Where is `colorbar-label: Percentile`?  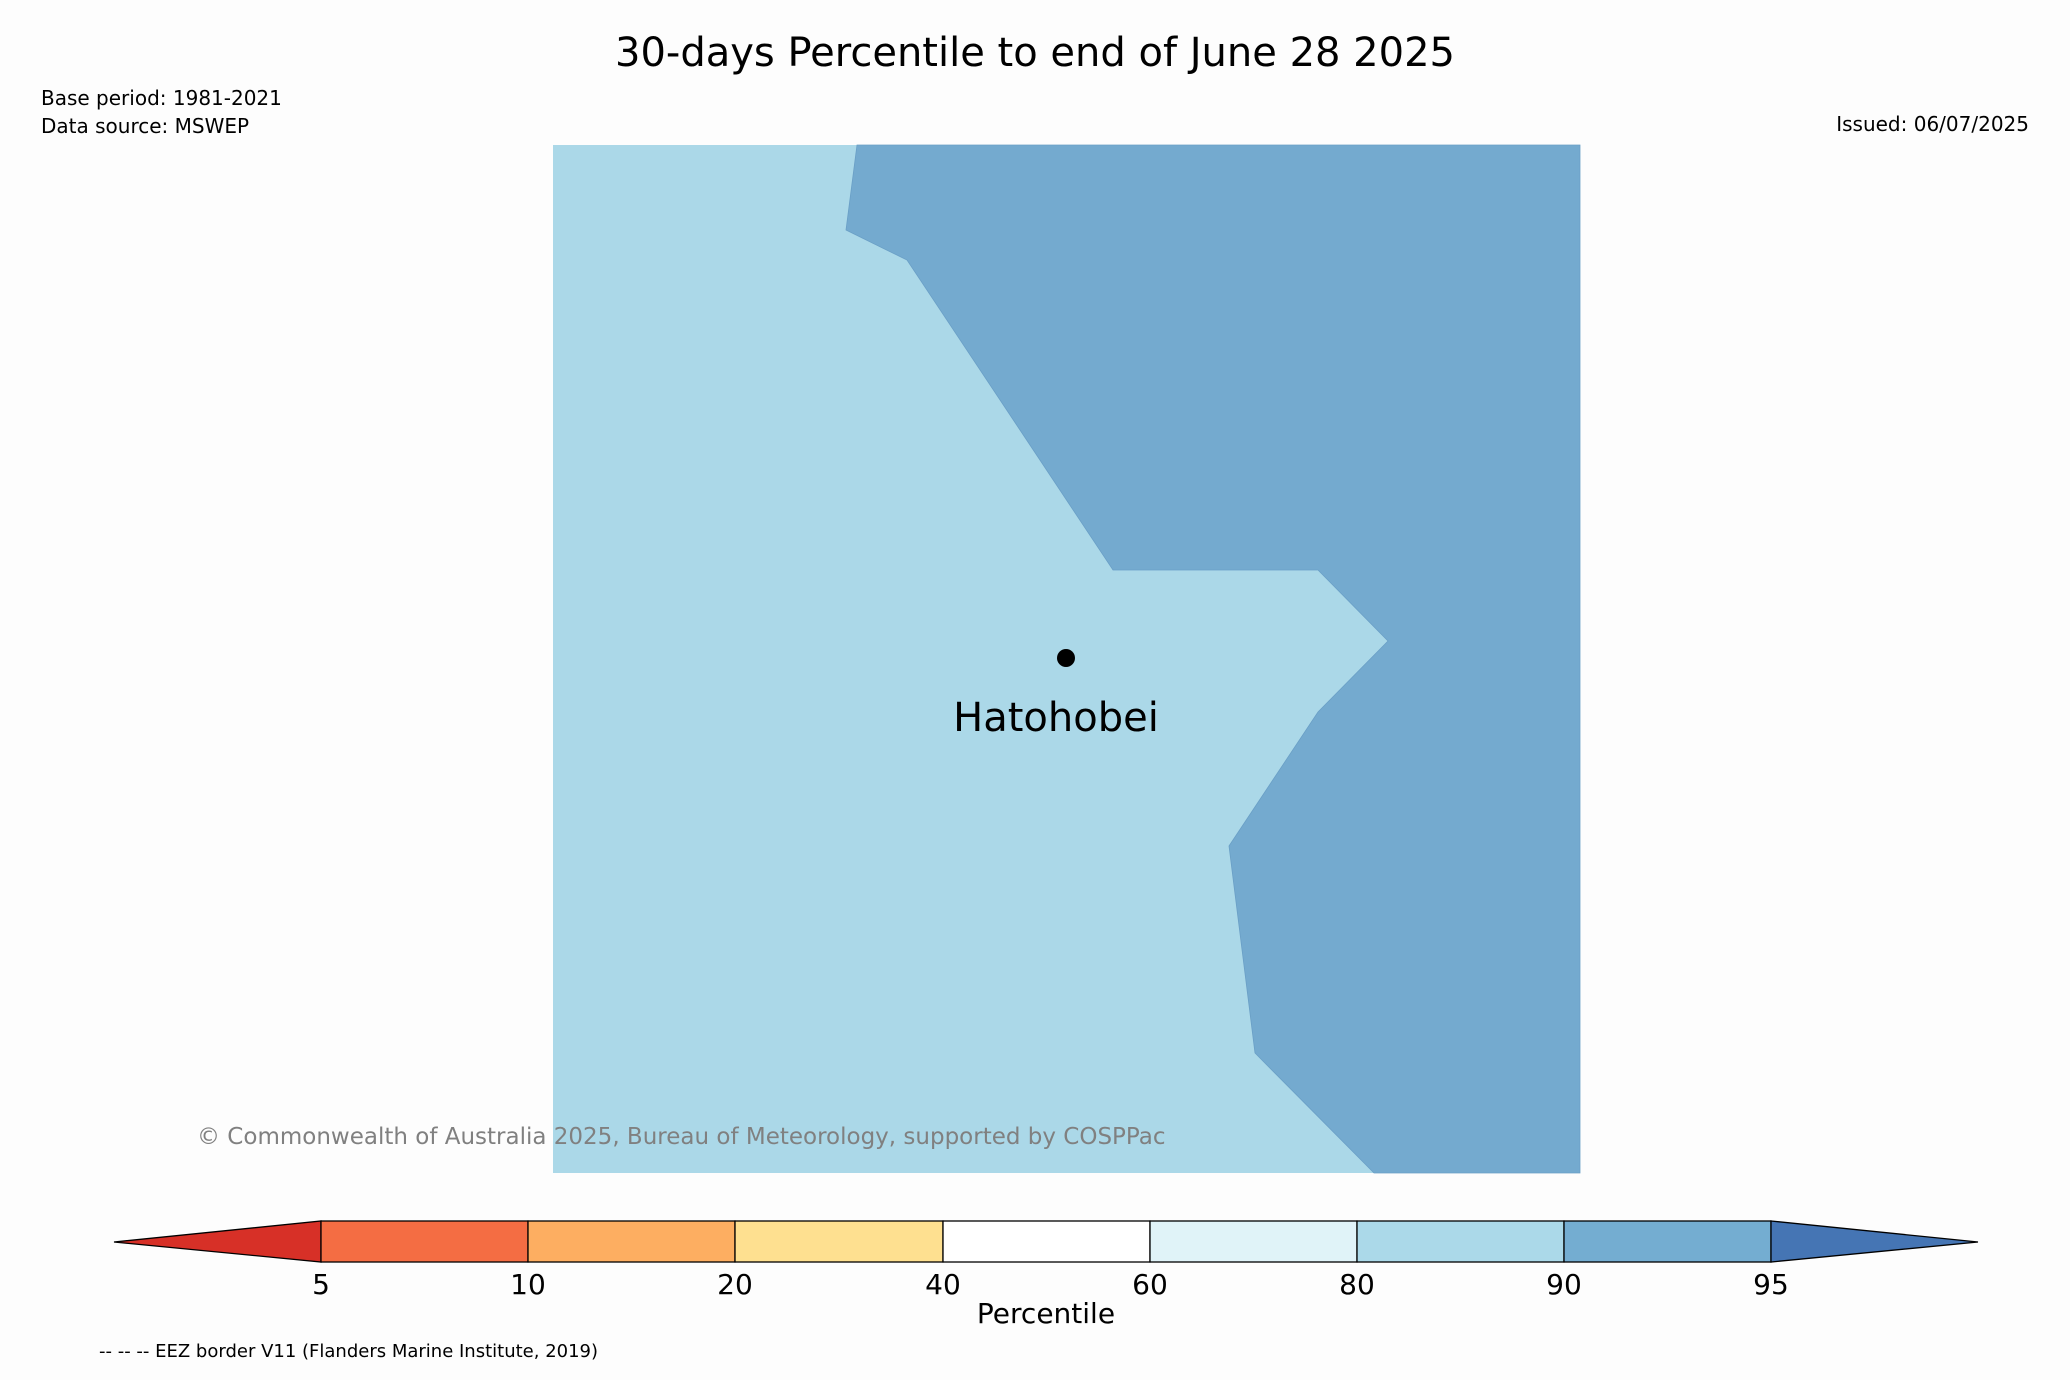 colorbar-label: Percentile is located at coordinates (1046, 1313).